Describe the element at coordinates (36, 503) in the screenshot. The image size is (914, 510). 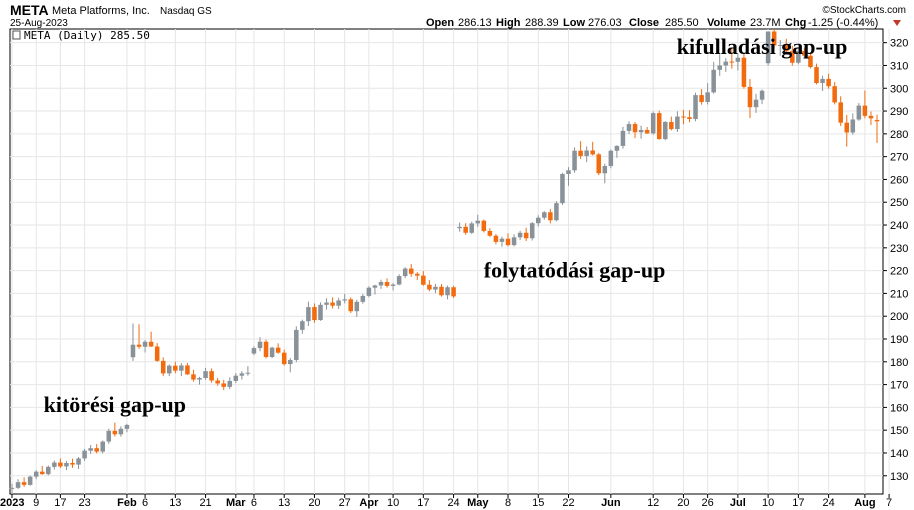
I see `x-tick-label: 9` at that location.